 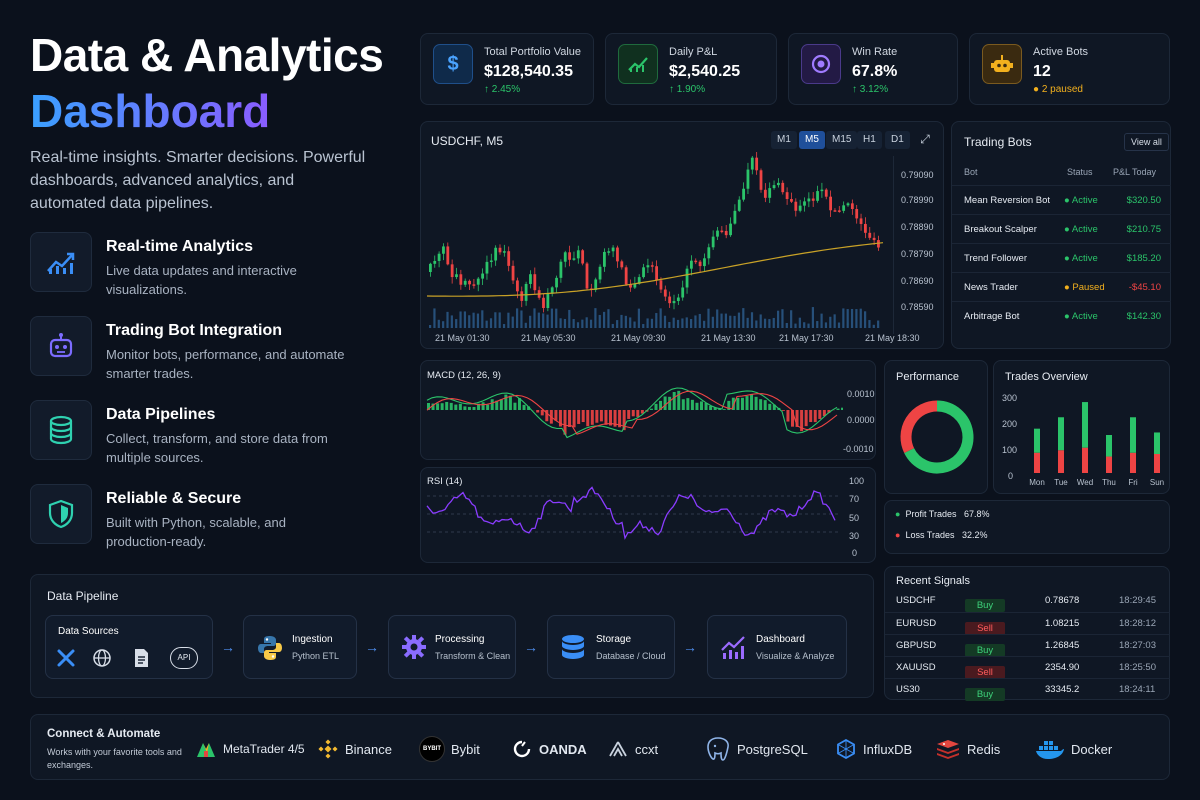 What do you see at coordinates (842, 140) in the screenshot?
I see `timeframe-m15: M15` at bounding box center [842, 140].